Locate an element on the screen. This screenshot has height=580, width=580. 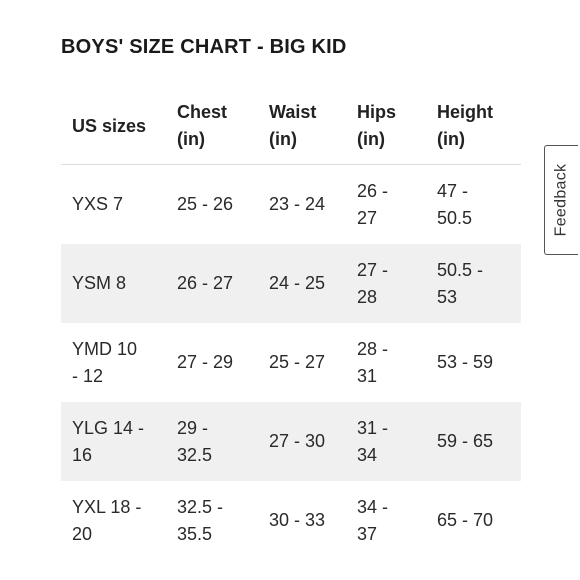
cell-size: YLG 14 -16 is located at coordinates (113, 441).